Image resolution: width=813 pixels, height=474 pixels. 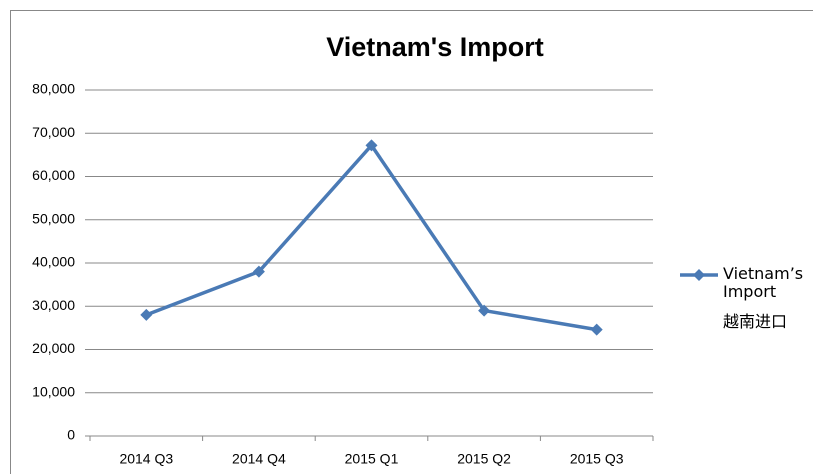 What do you see at coordinates (53, 305) in the screenshot?
I see `y-tick-label: 30,000` at bounding box center [53, 305].